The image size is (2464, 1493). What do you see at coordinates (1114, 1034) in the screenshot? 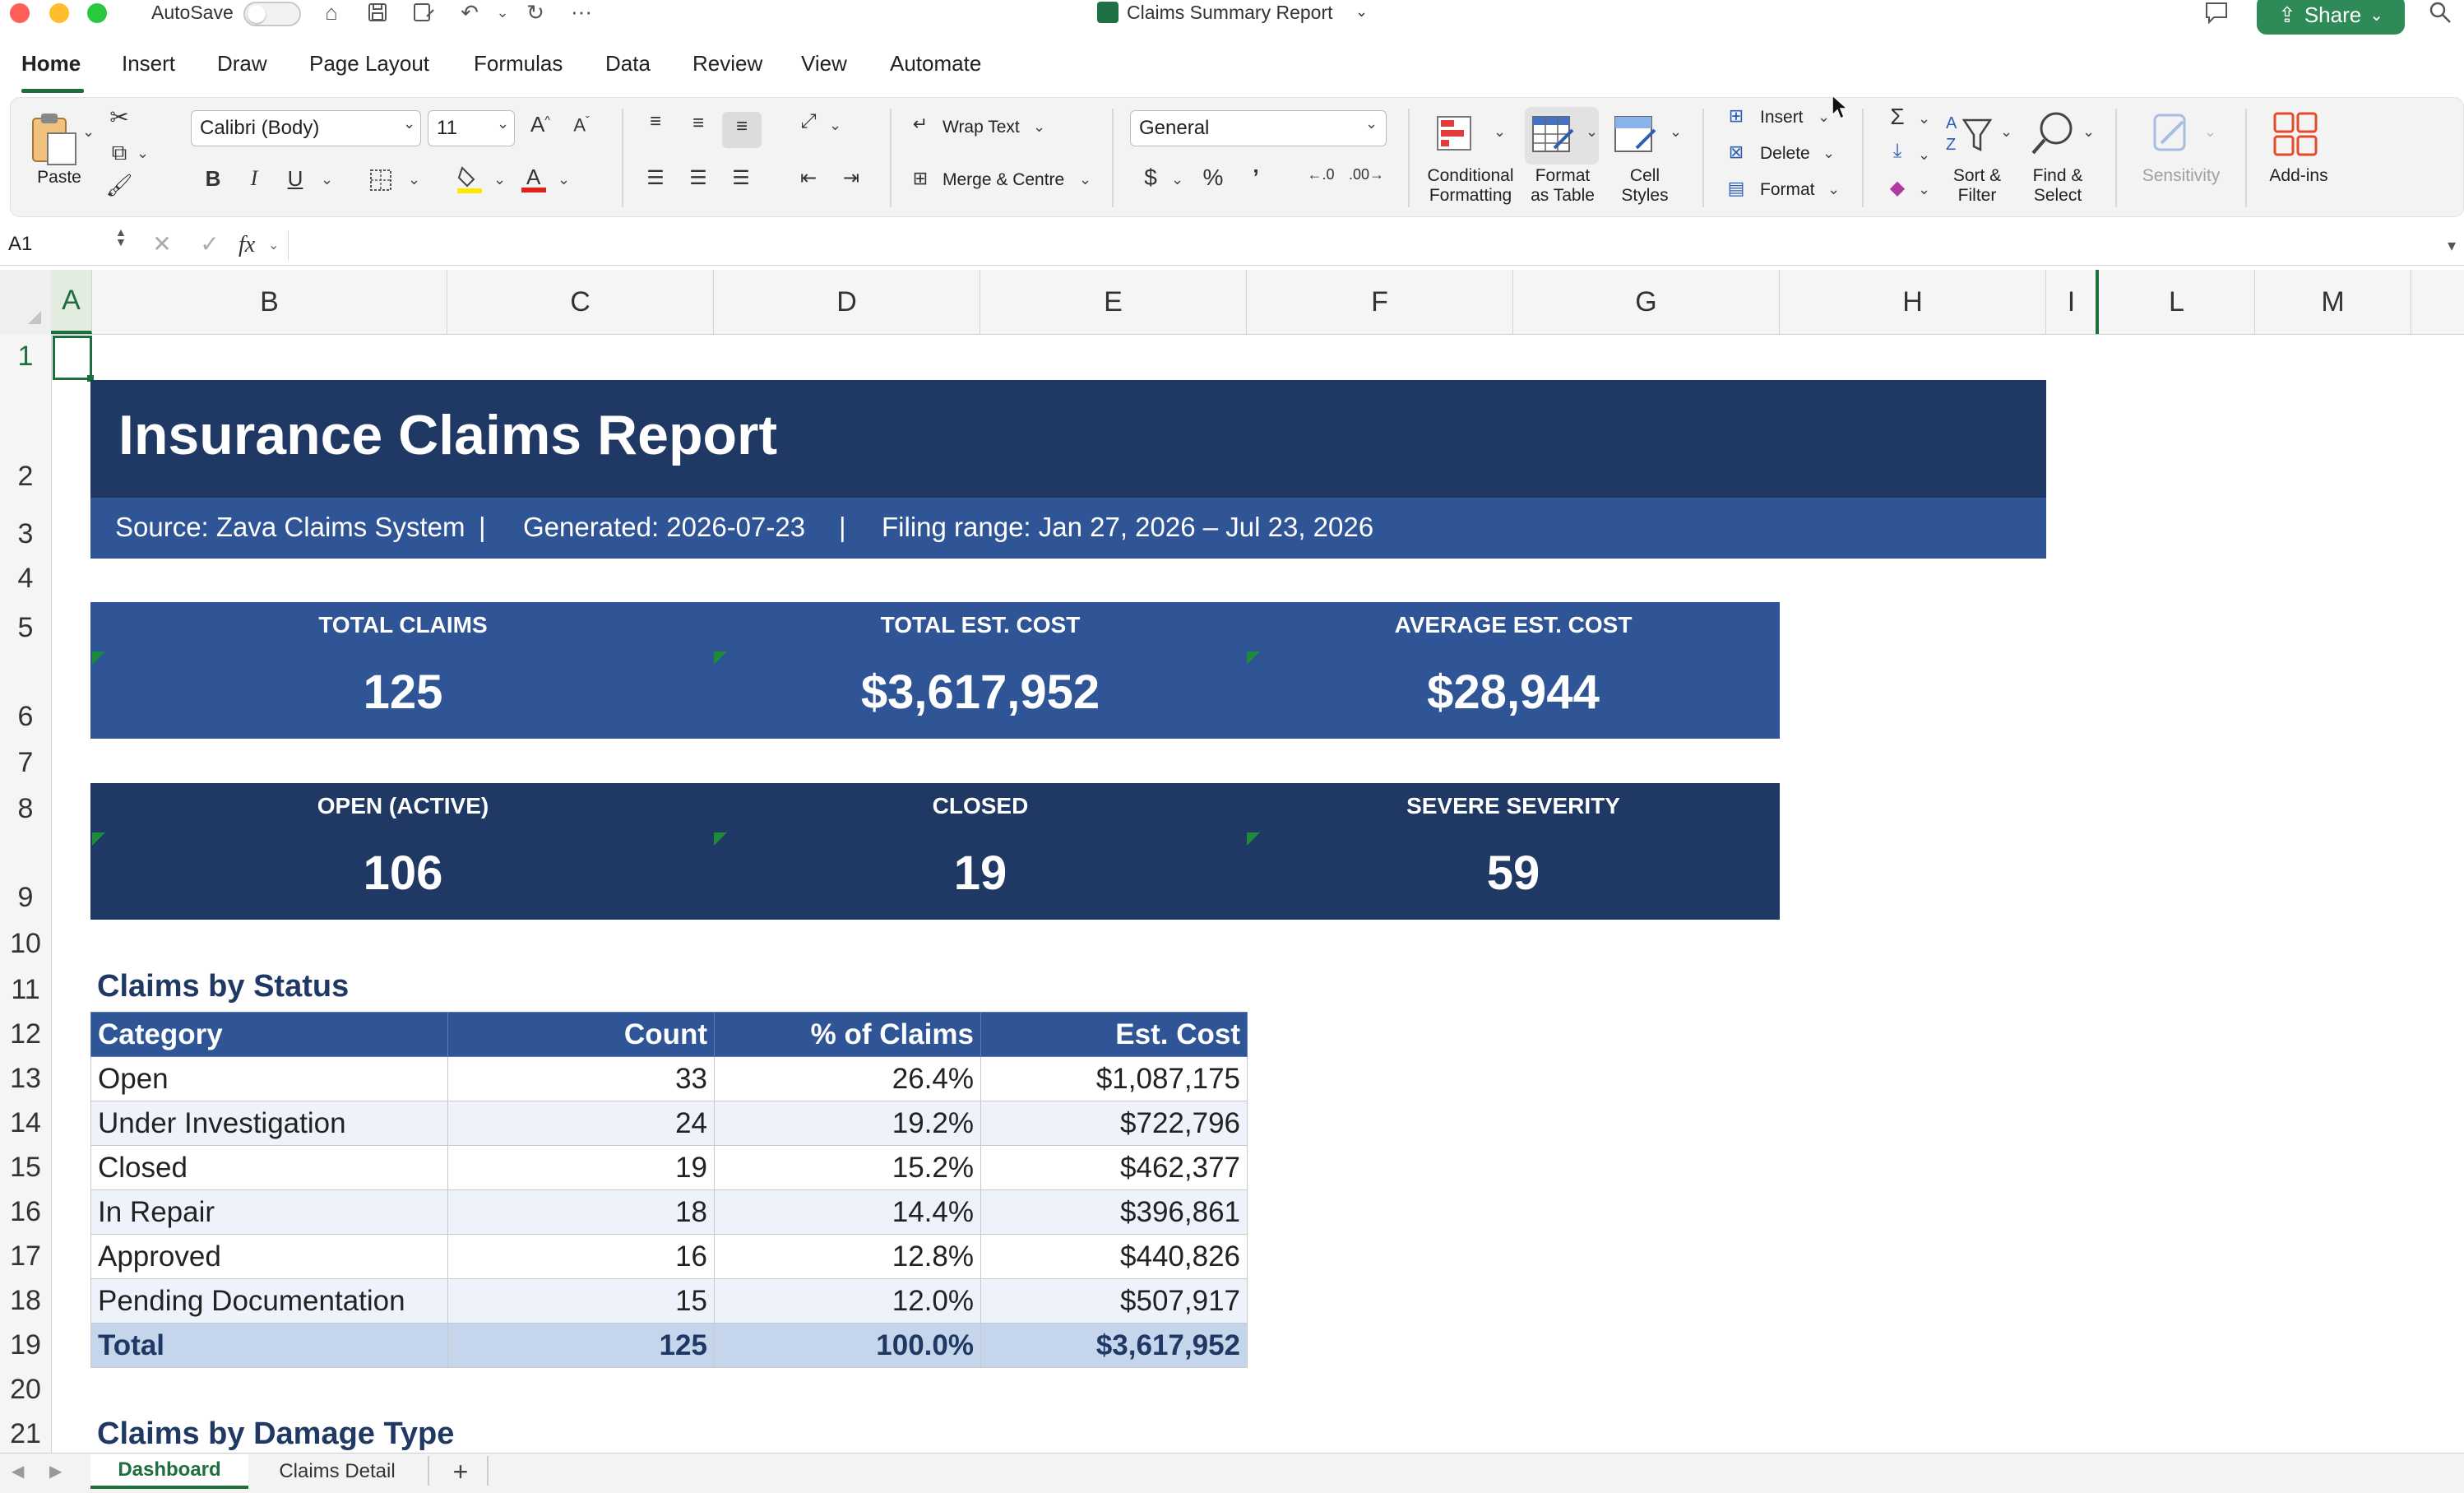
I see `table-header-cost: Est. Cost` at bounding box center [1114, 1034].